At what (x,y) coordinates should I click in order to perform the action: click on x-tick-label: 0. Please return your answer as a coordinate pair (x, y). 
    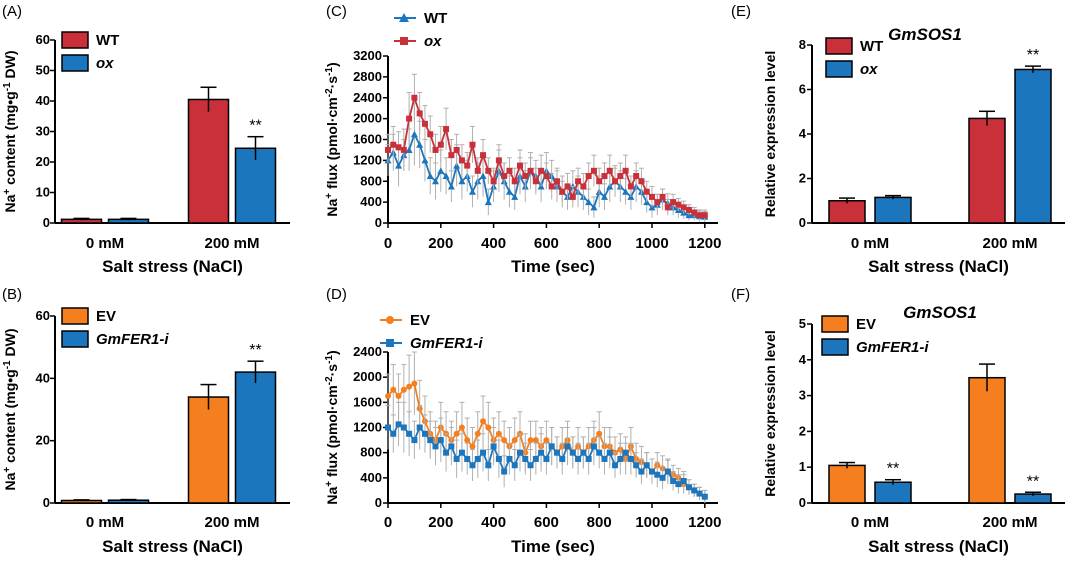
    Looking at the image, I should click on (388, 243).